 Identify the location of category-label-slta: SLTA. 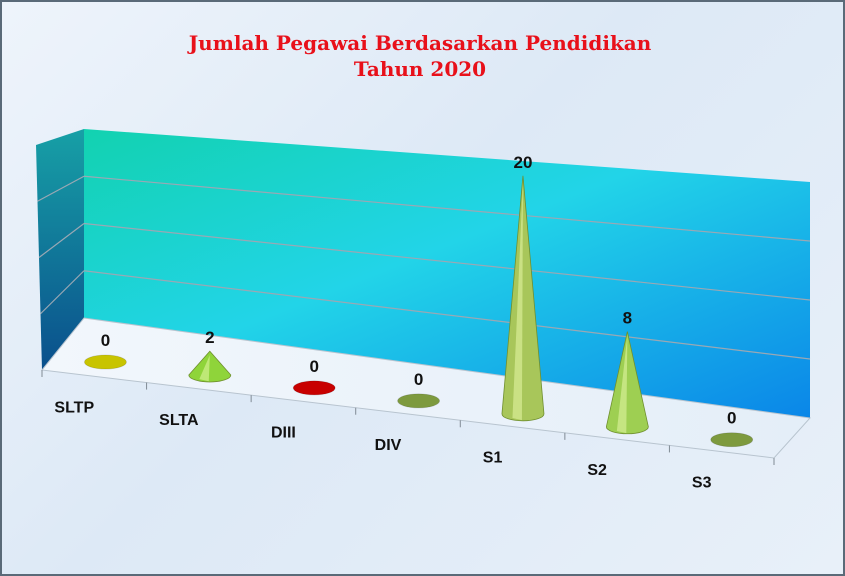
(179, 420).